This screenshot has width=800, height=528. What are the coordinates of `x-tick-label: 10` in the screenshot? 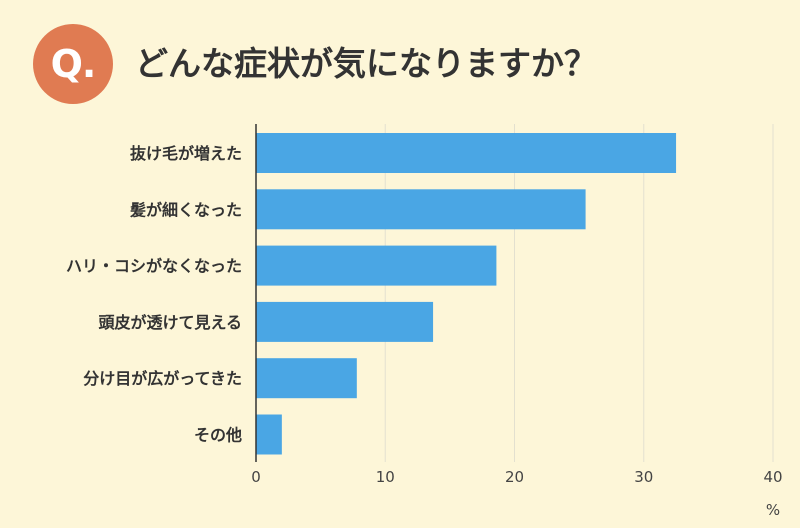 It's located at (385, 477).